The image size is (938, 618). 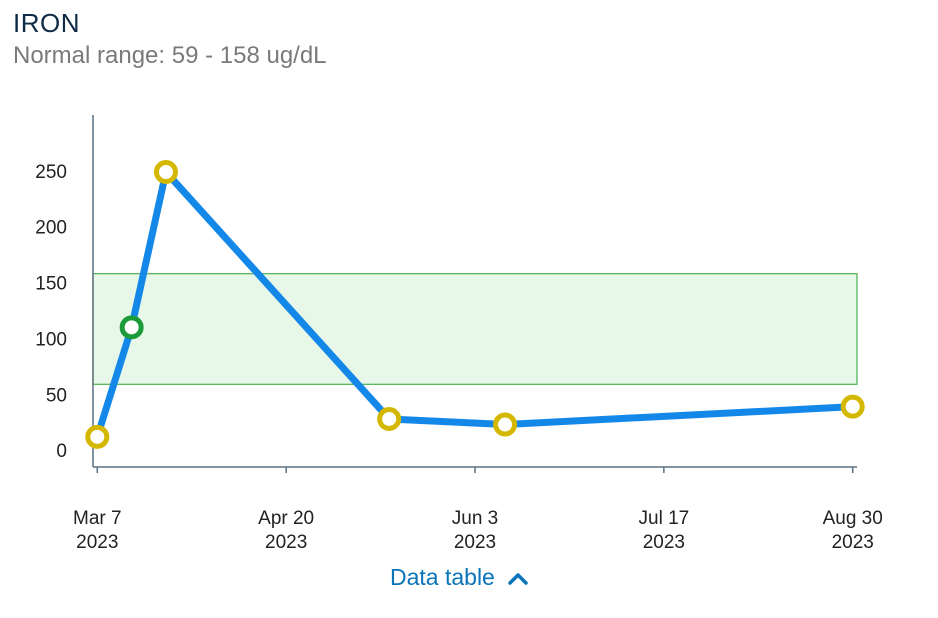 What do you see at coordinates (518, 578) in the screenshot?
I see `chevron-up-icon` at bounding box center [518, 578].